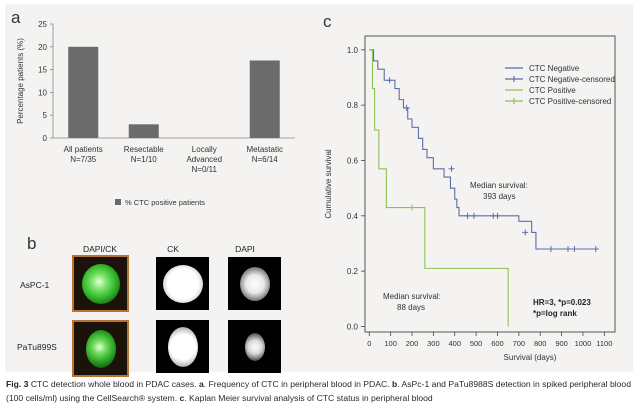 The image size is (640, 415). I want to click on x-tick-label: 600, so click(497, 343).